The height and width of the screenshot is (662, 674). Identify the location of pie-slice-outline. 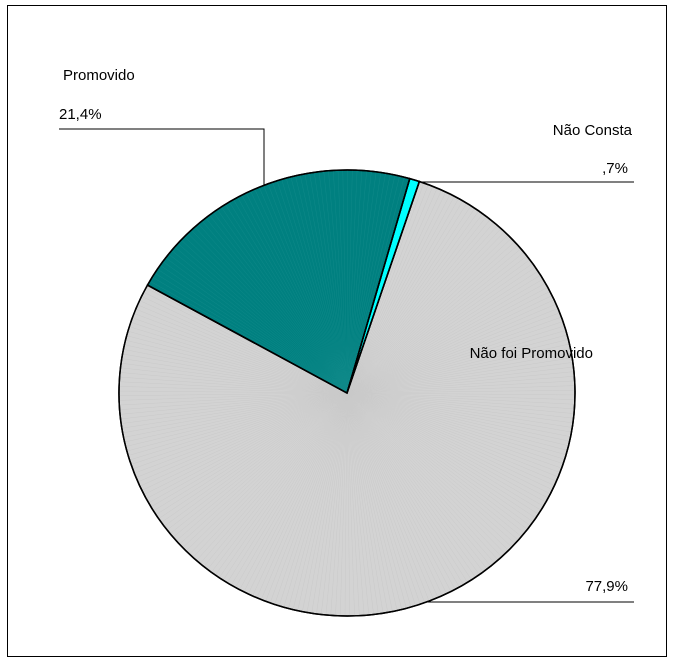
(278, 282).